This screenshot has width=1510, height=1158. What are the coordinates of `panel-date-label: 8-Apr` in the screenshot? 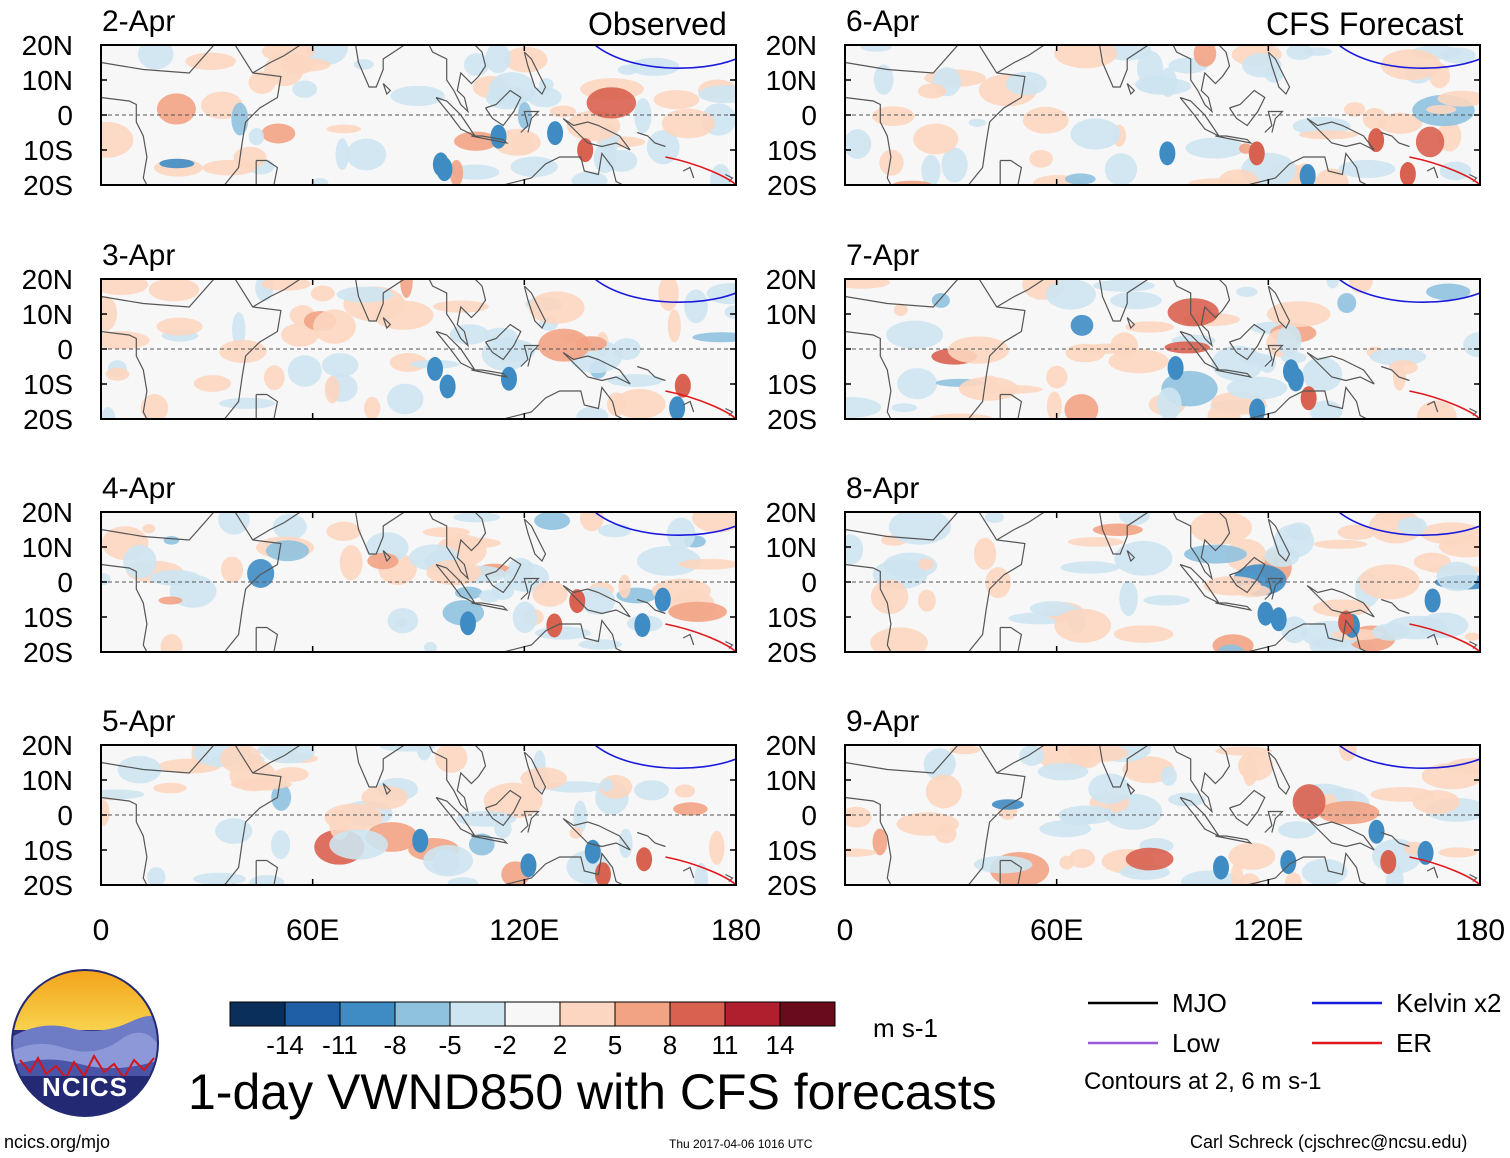 It's located at (882, 488).